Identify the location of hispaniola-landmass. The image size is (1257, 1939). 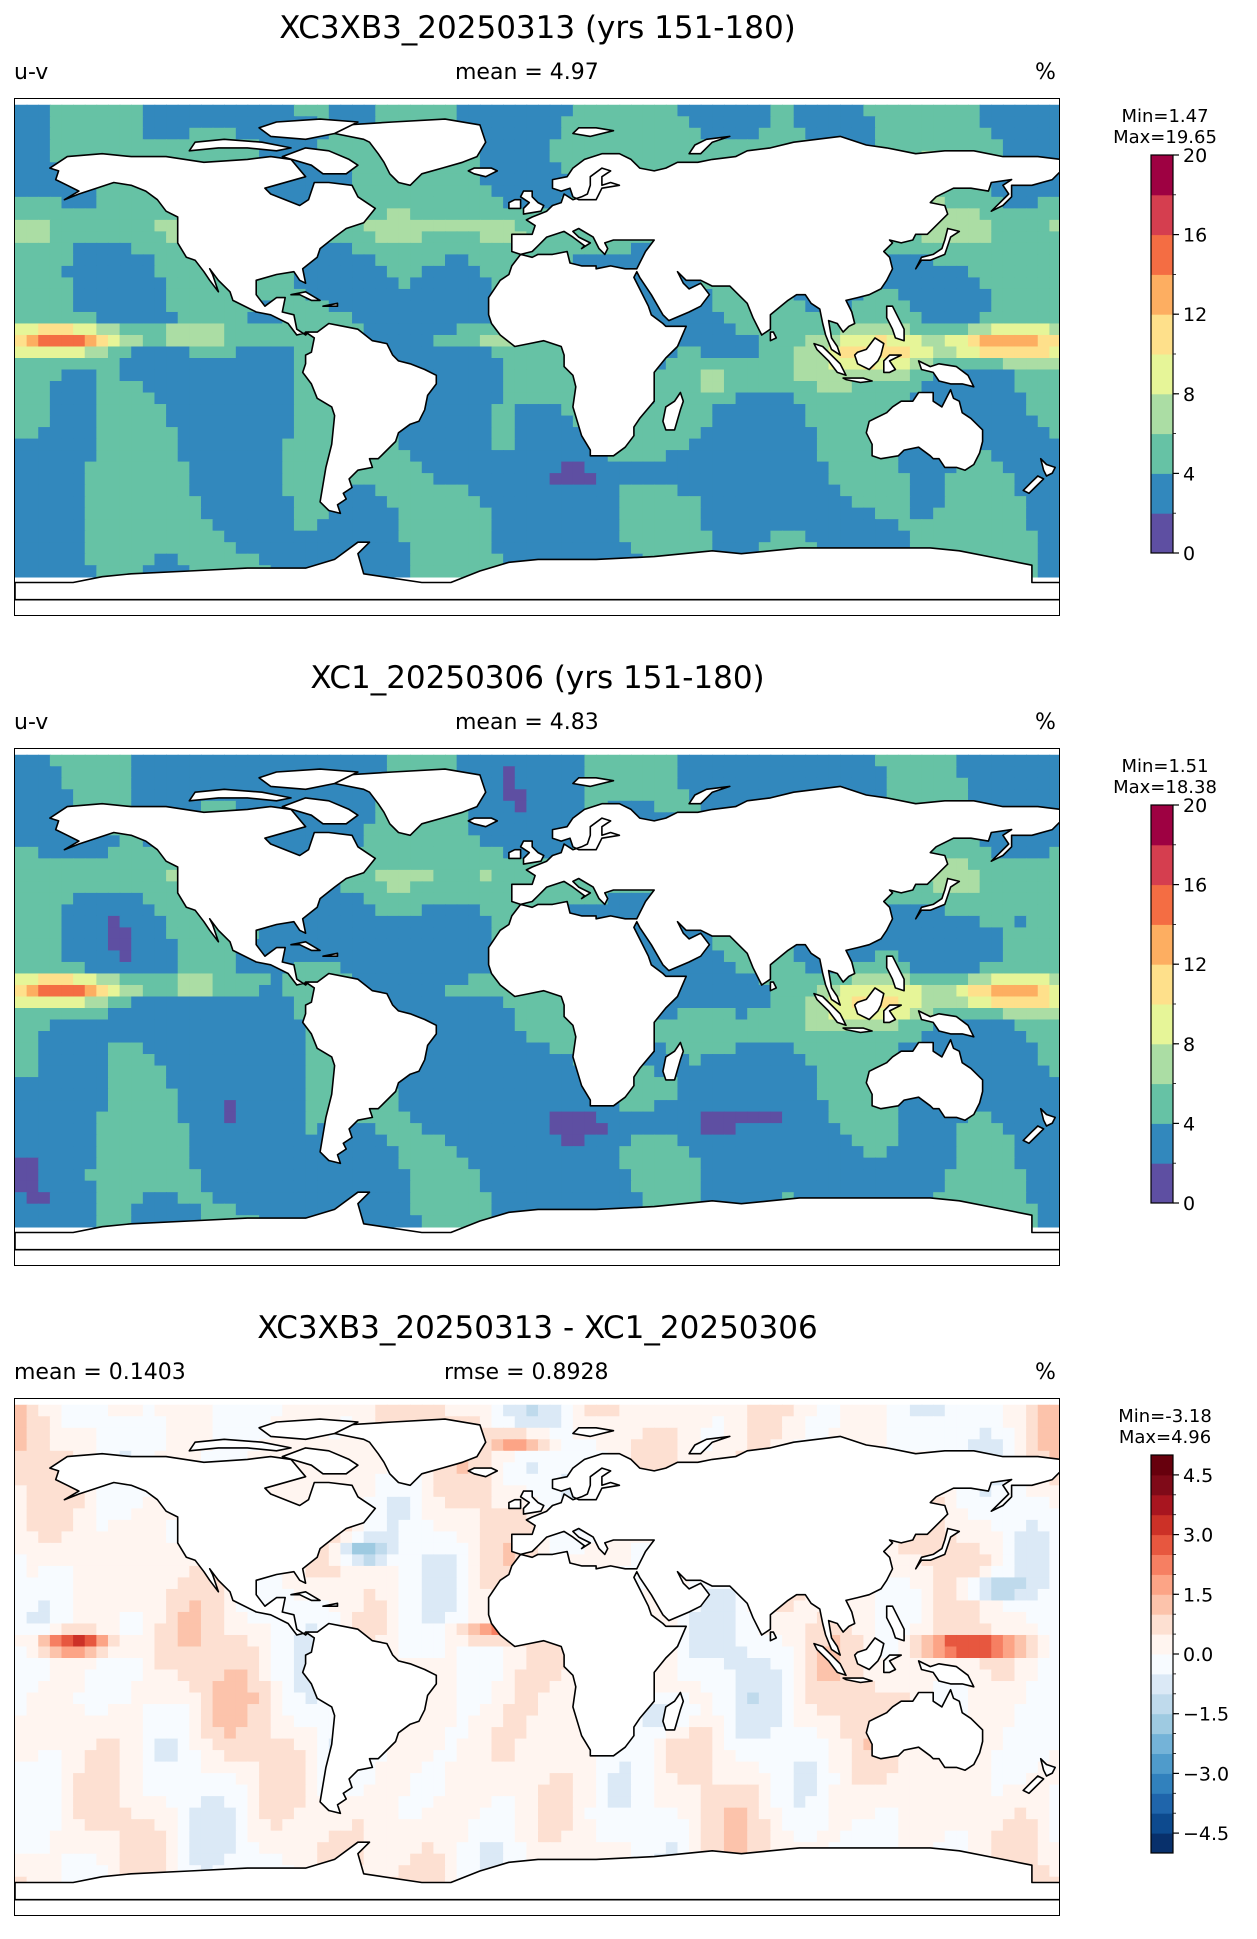
(330, 954).